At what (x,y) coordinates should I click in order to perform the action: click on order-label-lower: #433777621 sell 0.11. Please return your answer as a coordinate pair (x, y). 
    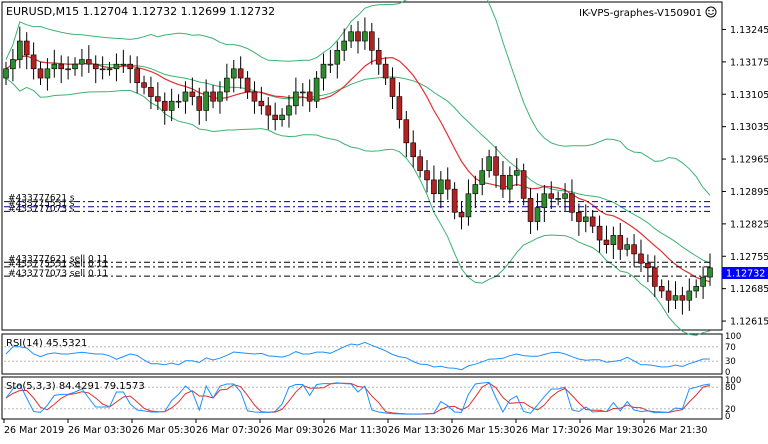
    Looking at the image, I should click on (58, 259).